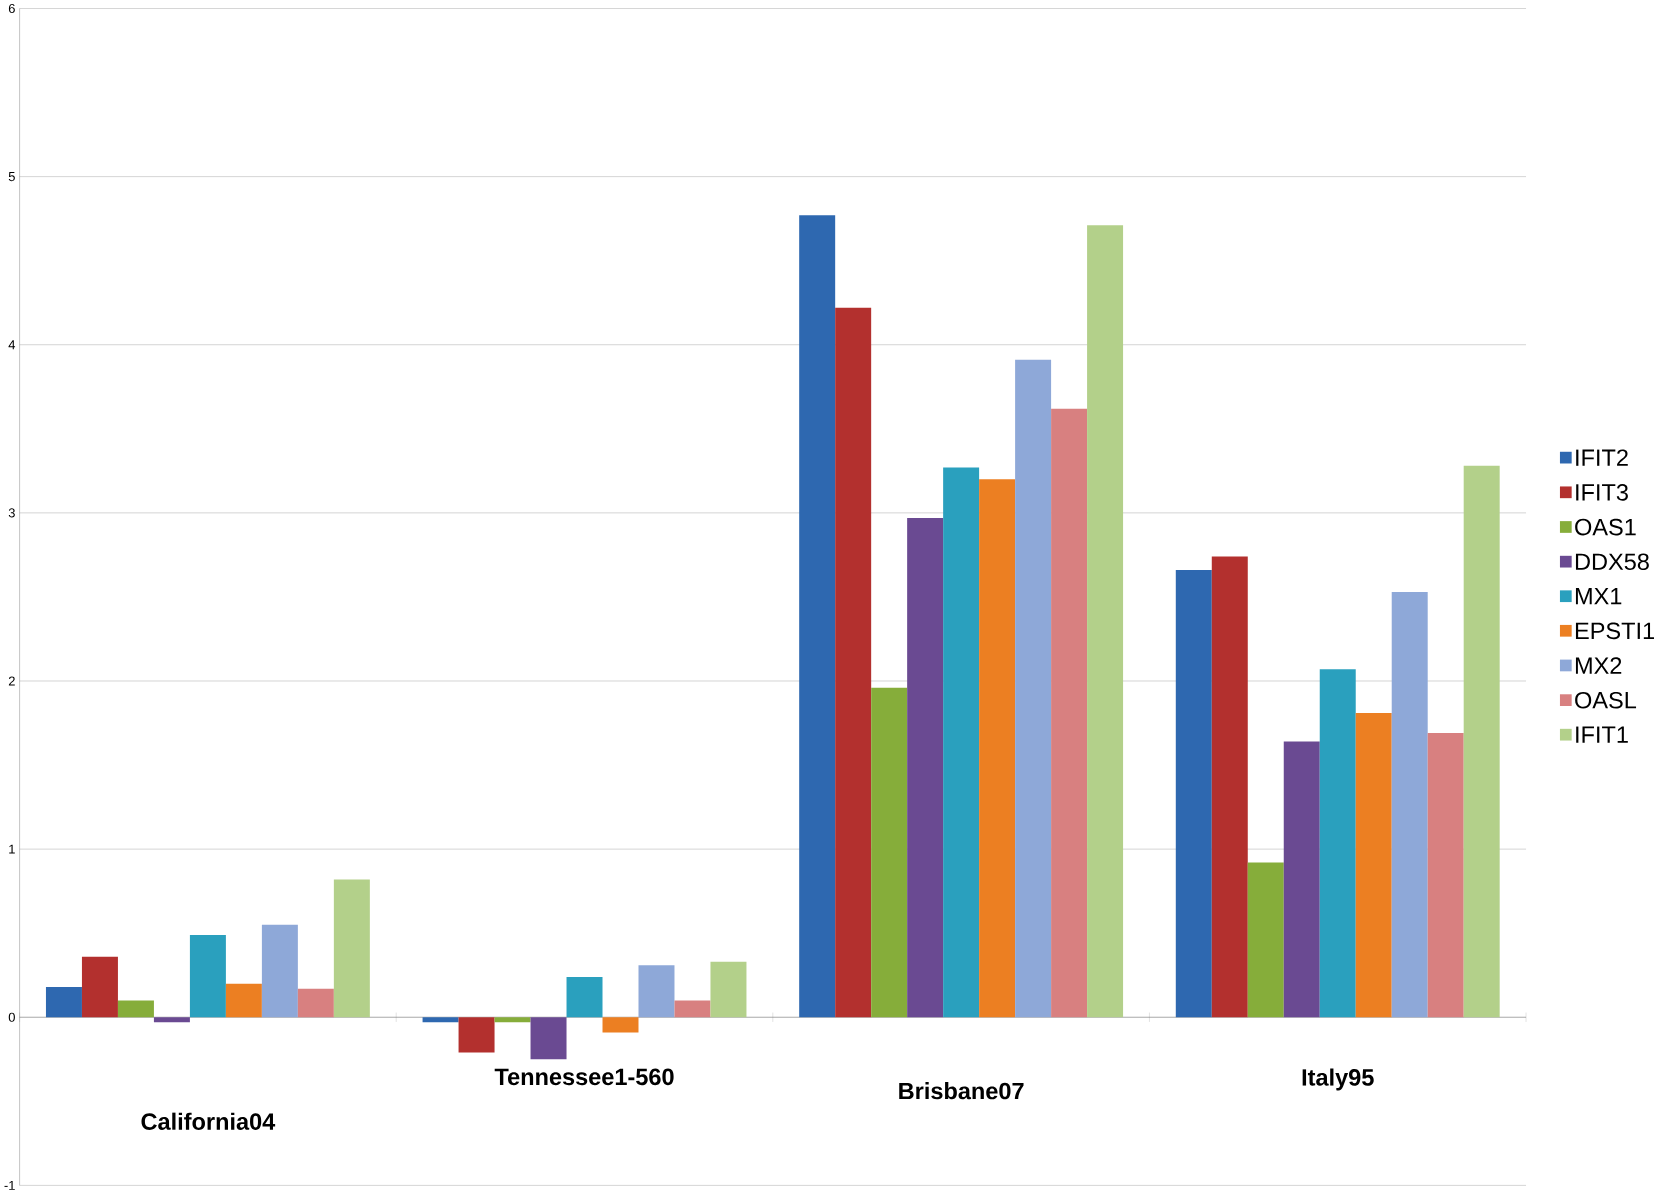  What do you see at coordinates (9, 1185) in the screenshot?
I see `y-tick-label: -1` at bounding box center [9, 1185].